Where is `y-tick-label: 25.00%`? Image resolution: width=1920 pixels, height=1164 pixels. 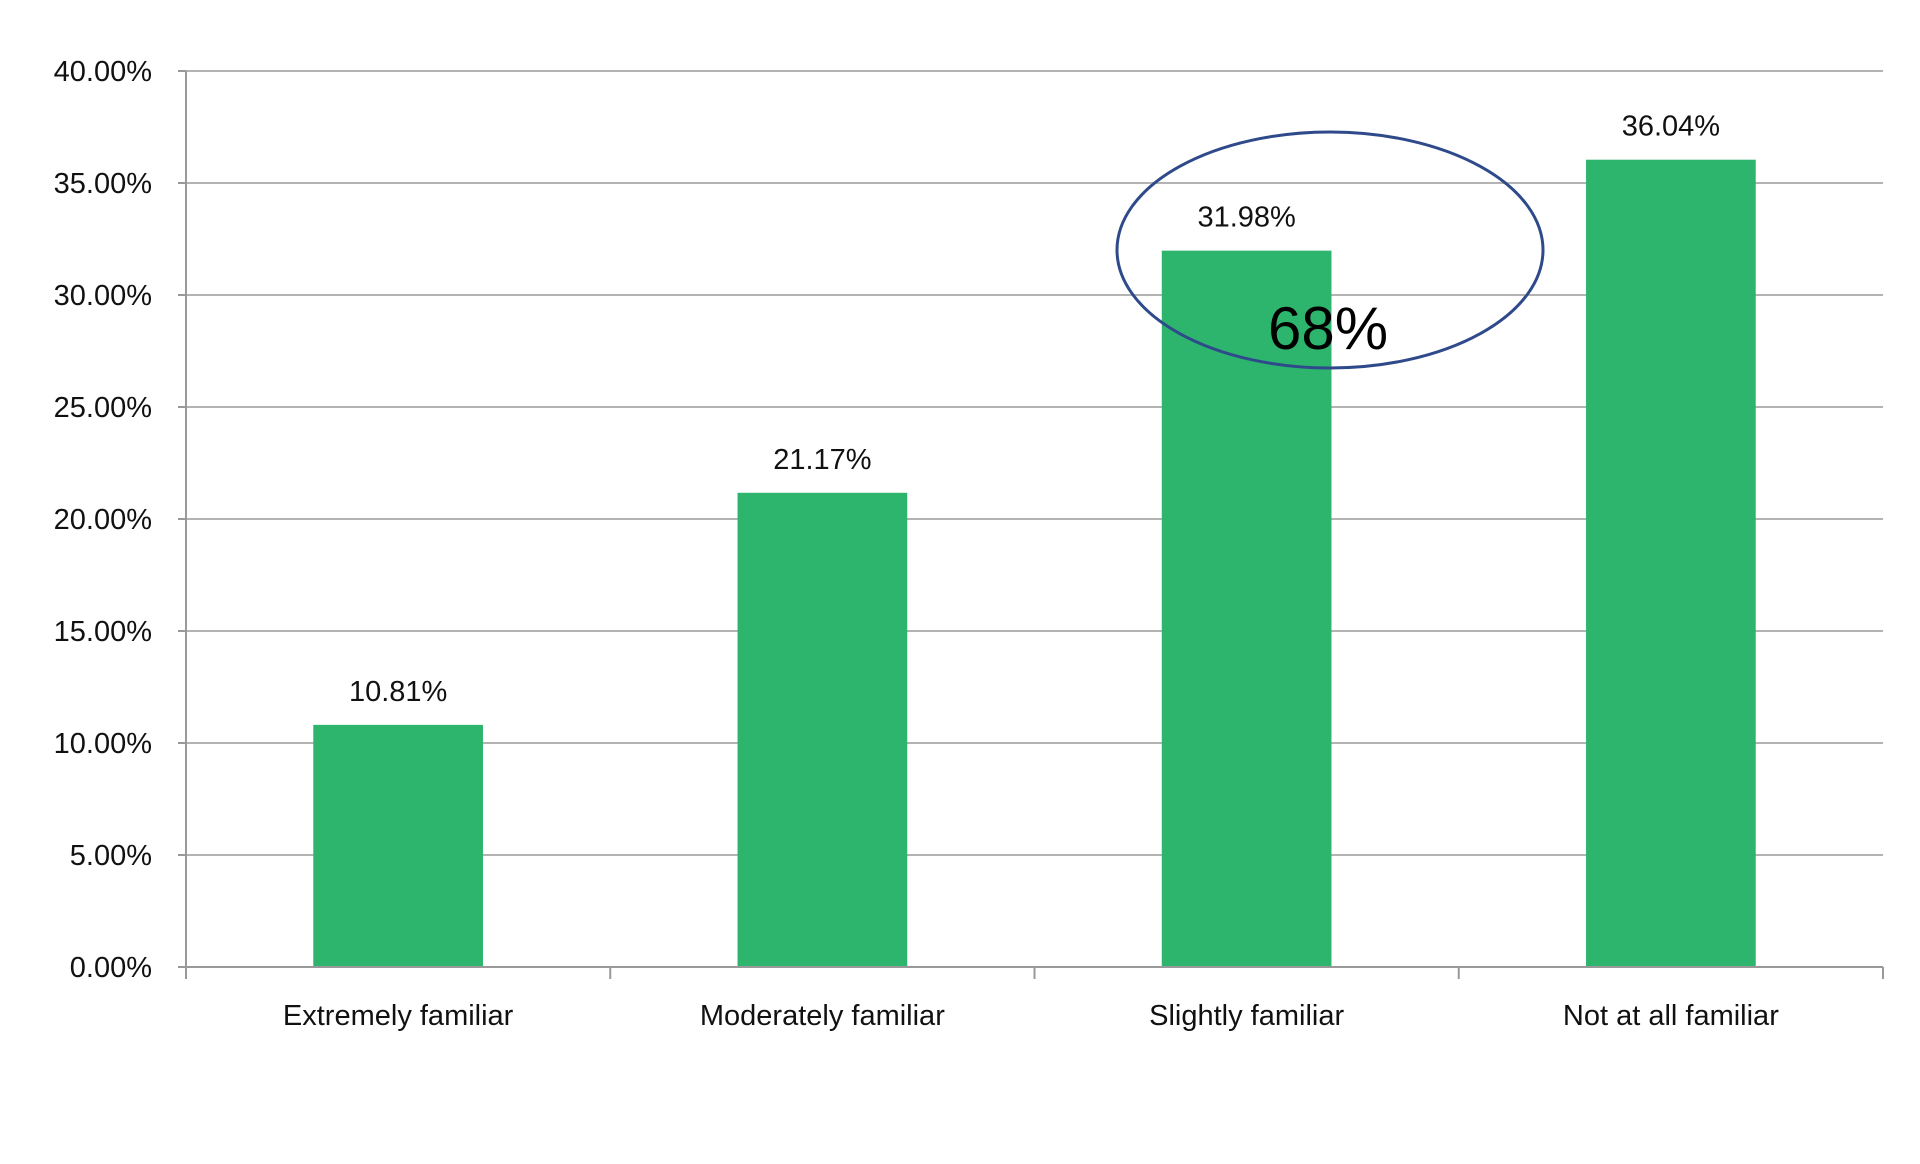 y-tick-label: 25.00% is located at coordinates (103, 408).